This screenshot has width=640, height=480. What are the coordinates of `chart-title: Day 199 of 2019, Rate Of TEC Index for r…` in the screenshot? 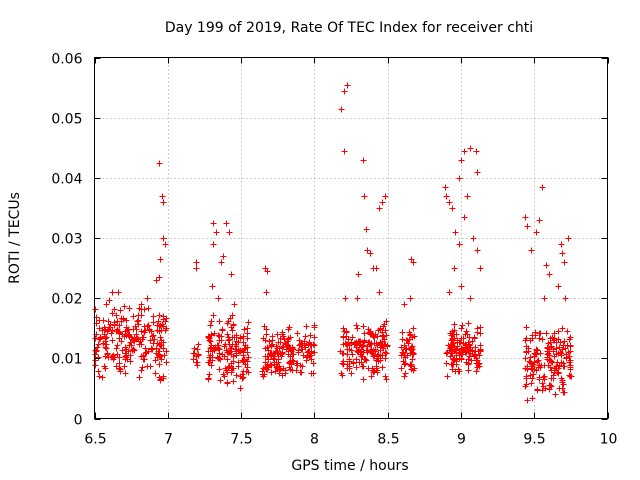 It's located at (349, 28).